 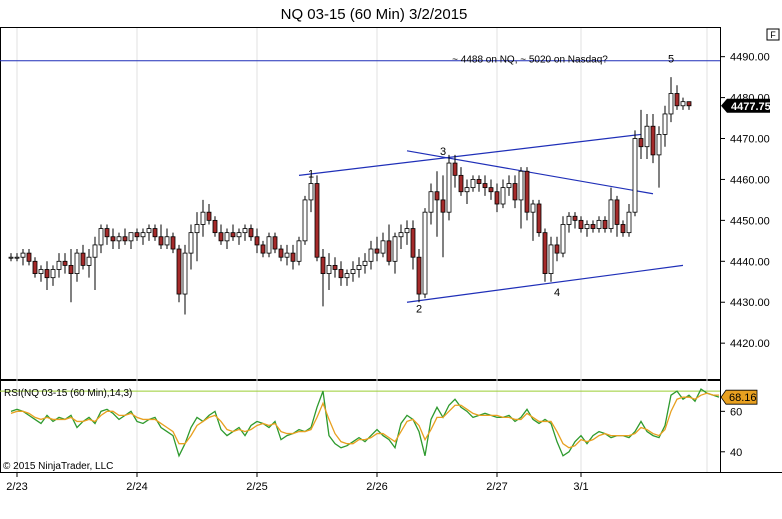 What do you see at coordinates (750, 303) in the screenshot?
I see `y-tick-label: 4430.00` at bounding box center [750, 303].